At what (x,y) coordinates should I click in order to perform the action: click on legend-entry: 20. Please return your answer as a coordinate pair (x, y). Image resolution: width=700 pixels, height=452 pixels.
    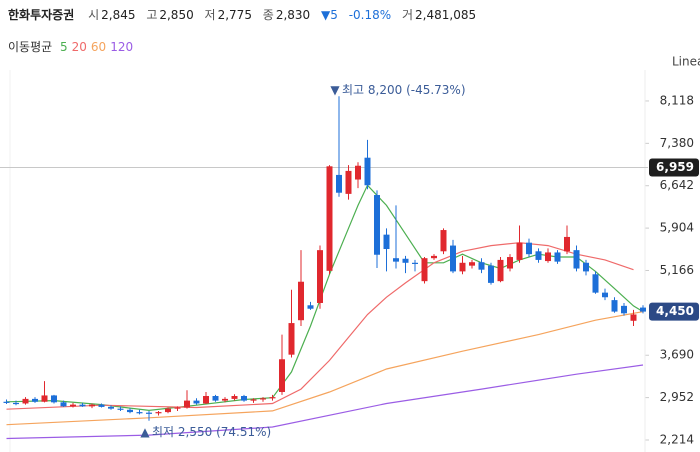
    Looking at the image, I should click on (79, 47).